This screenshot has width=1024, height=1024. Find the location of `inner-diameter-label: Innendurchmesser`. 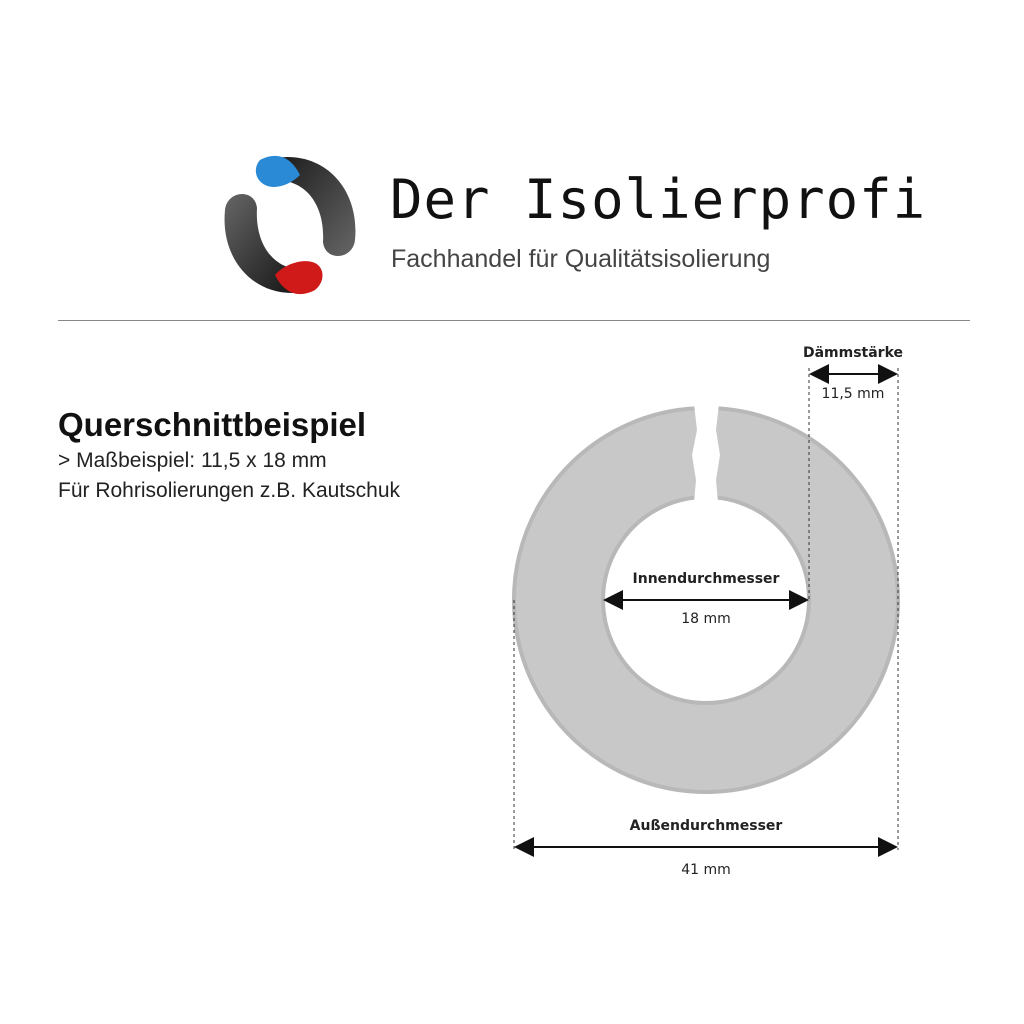

inner-diameter-label: Innendurchmesser is located at coordinates (706, 579).